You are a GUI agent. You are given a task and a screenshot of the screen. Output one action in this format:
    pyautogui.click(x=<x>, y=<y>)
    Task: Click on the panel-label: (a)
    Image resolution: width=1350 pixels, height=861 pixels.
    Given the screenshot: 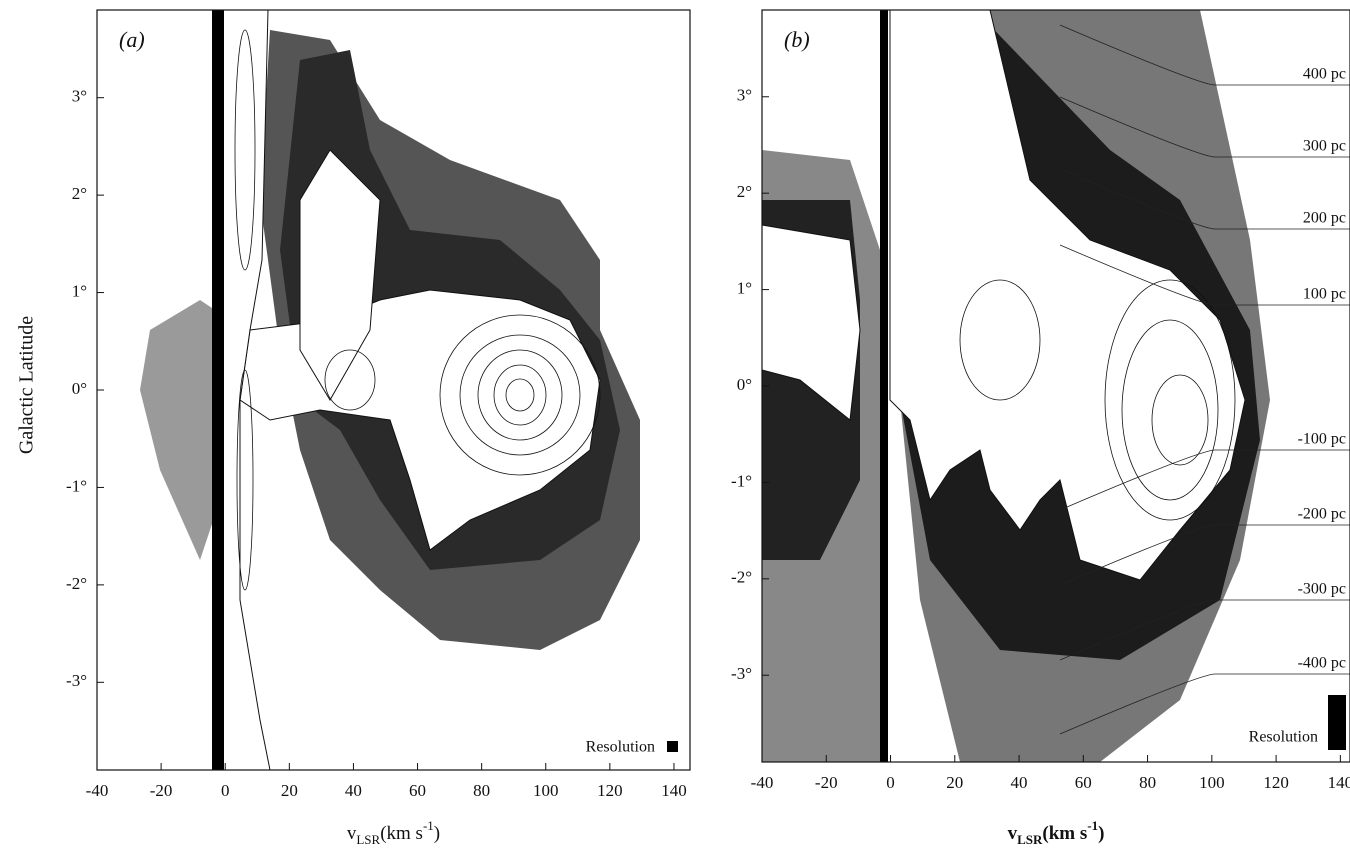 What is the action you would take?
    pyautogui.click(x=132, y=39)
    